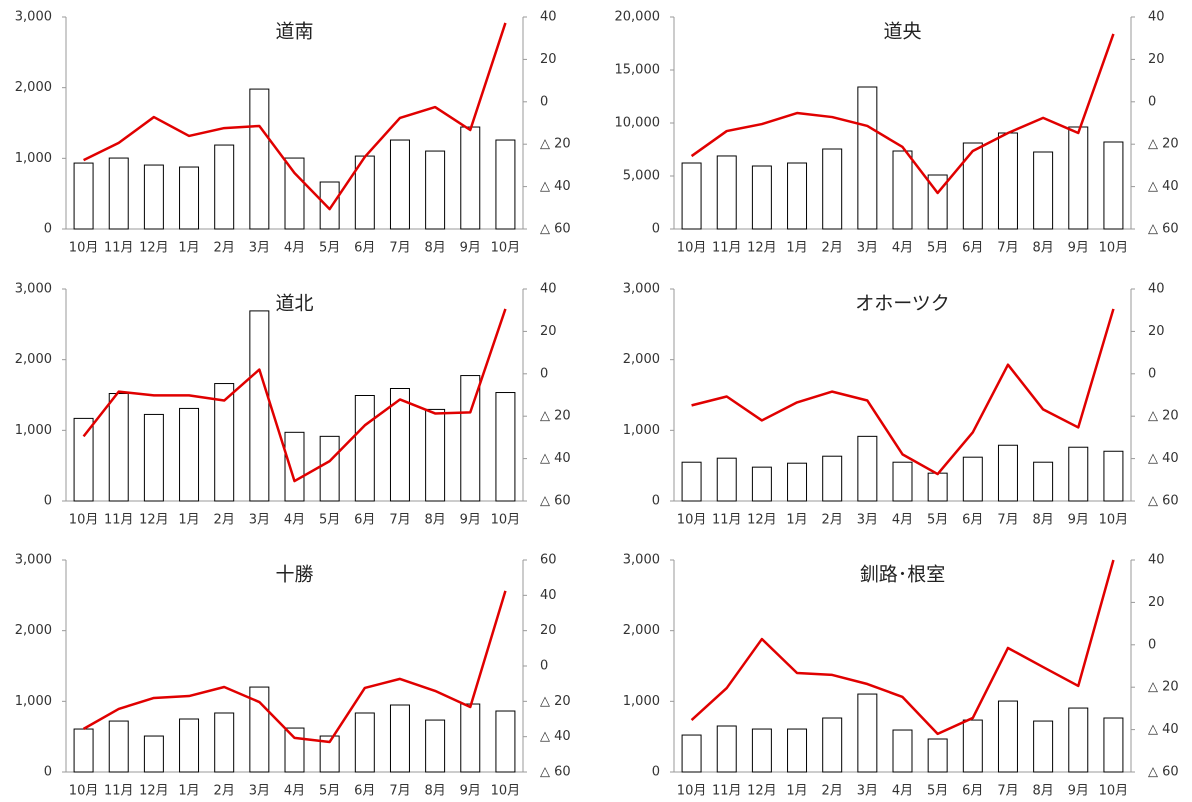  I want to click on chart-title: オホーツク, so click(902, 304).